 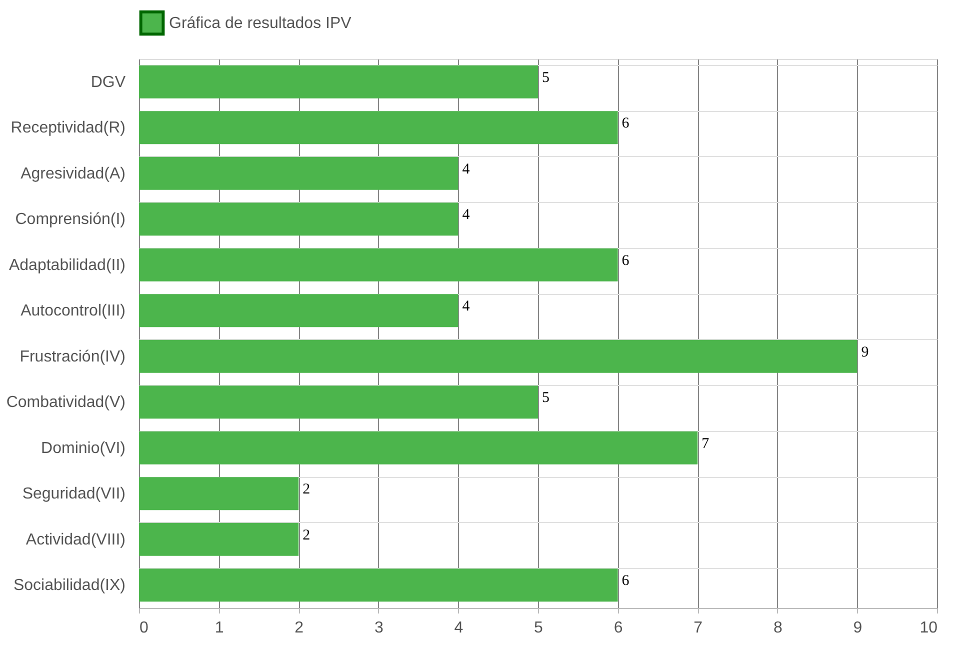 What do you see at coordinates (379, 628) in the screenshot?
I see `x-tick-label: 3` at bounding box center [379, 628].